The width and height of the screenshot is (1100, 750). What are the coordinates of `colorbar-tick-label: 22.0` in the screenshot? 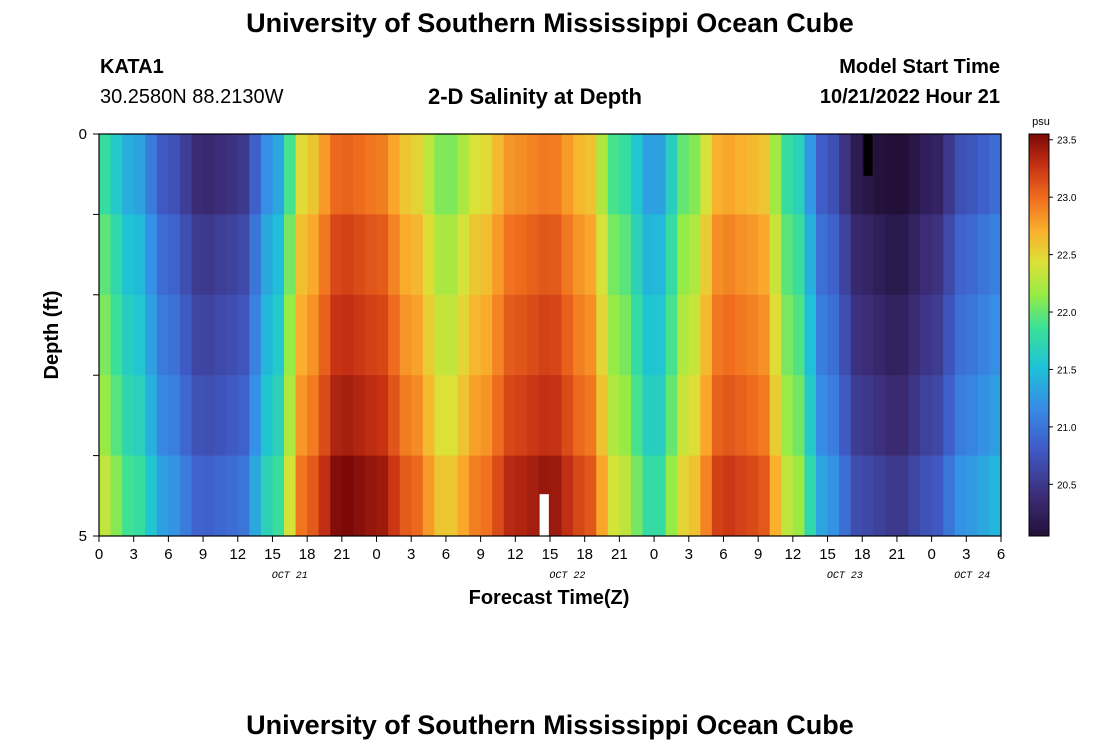 It's located at (1067, 313).